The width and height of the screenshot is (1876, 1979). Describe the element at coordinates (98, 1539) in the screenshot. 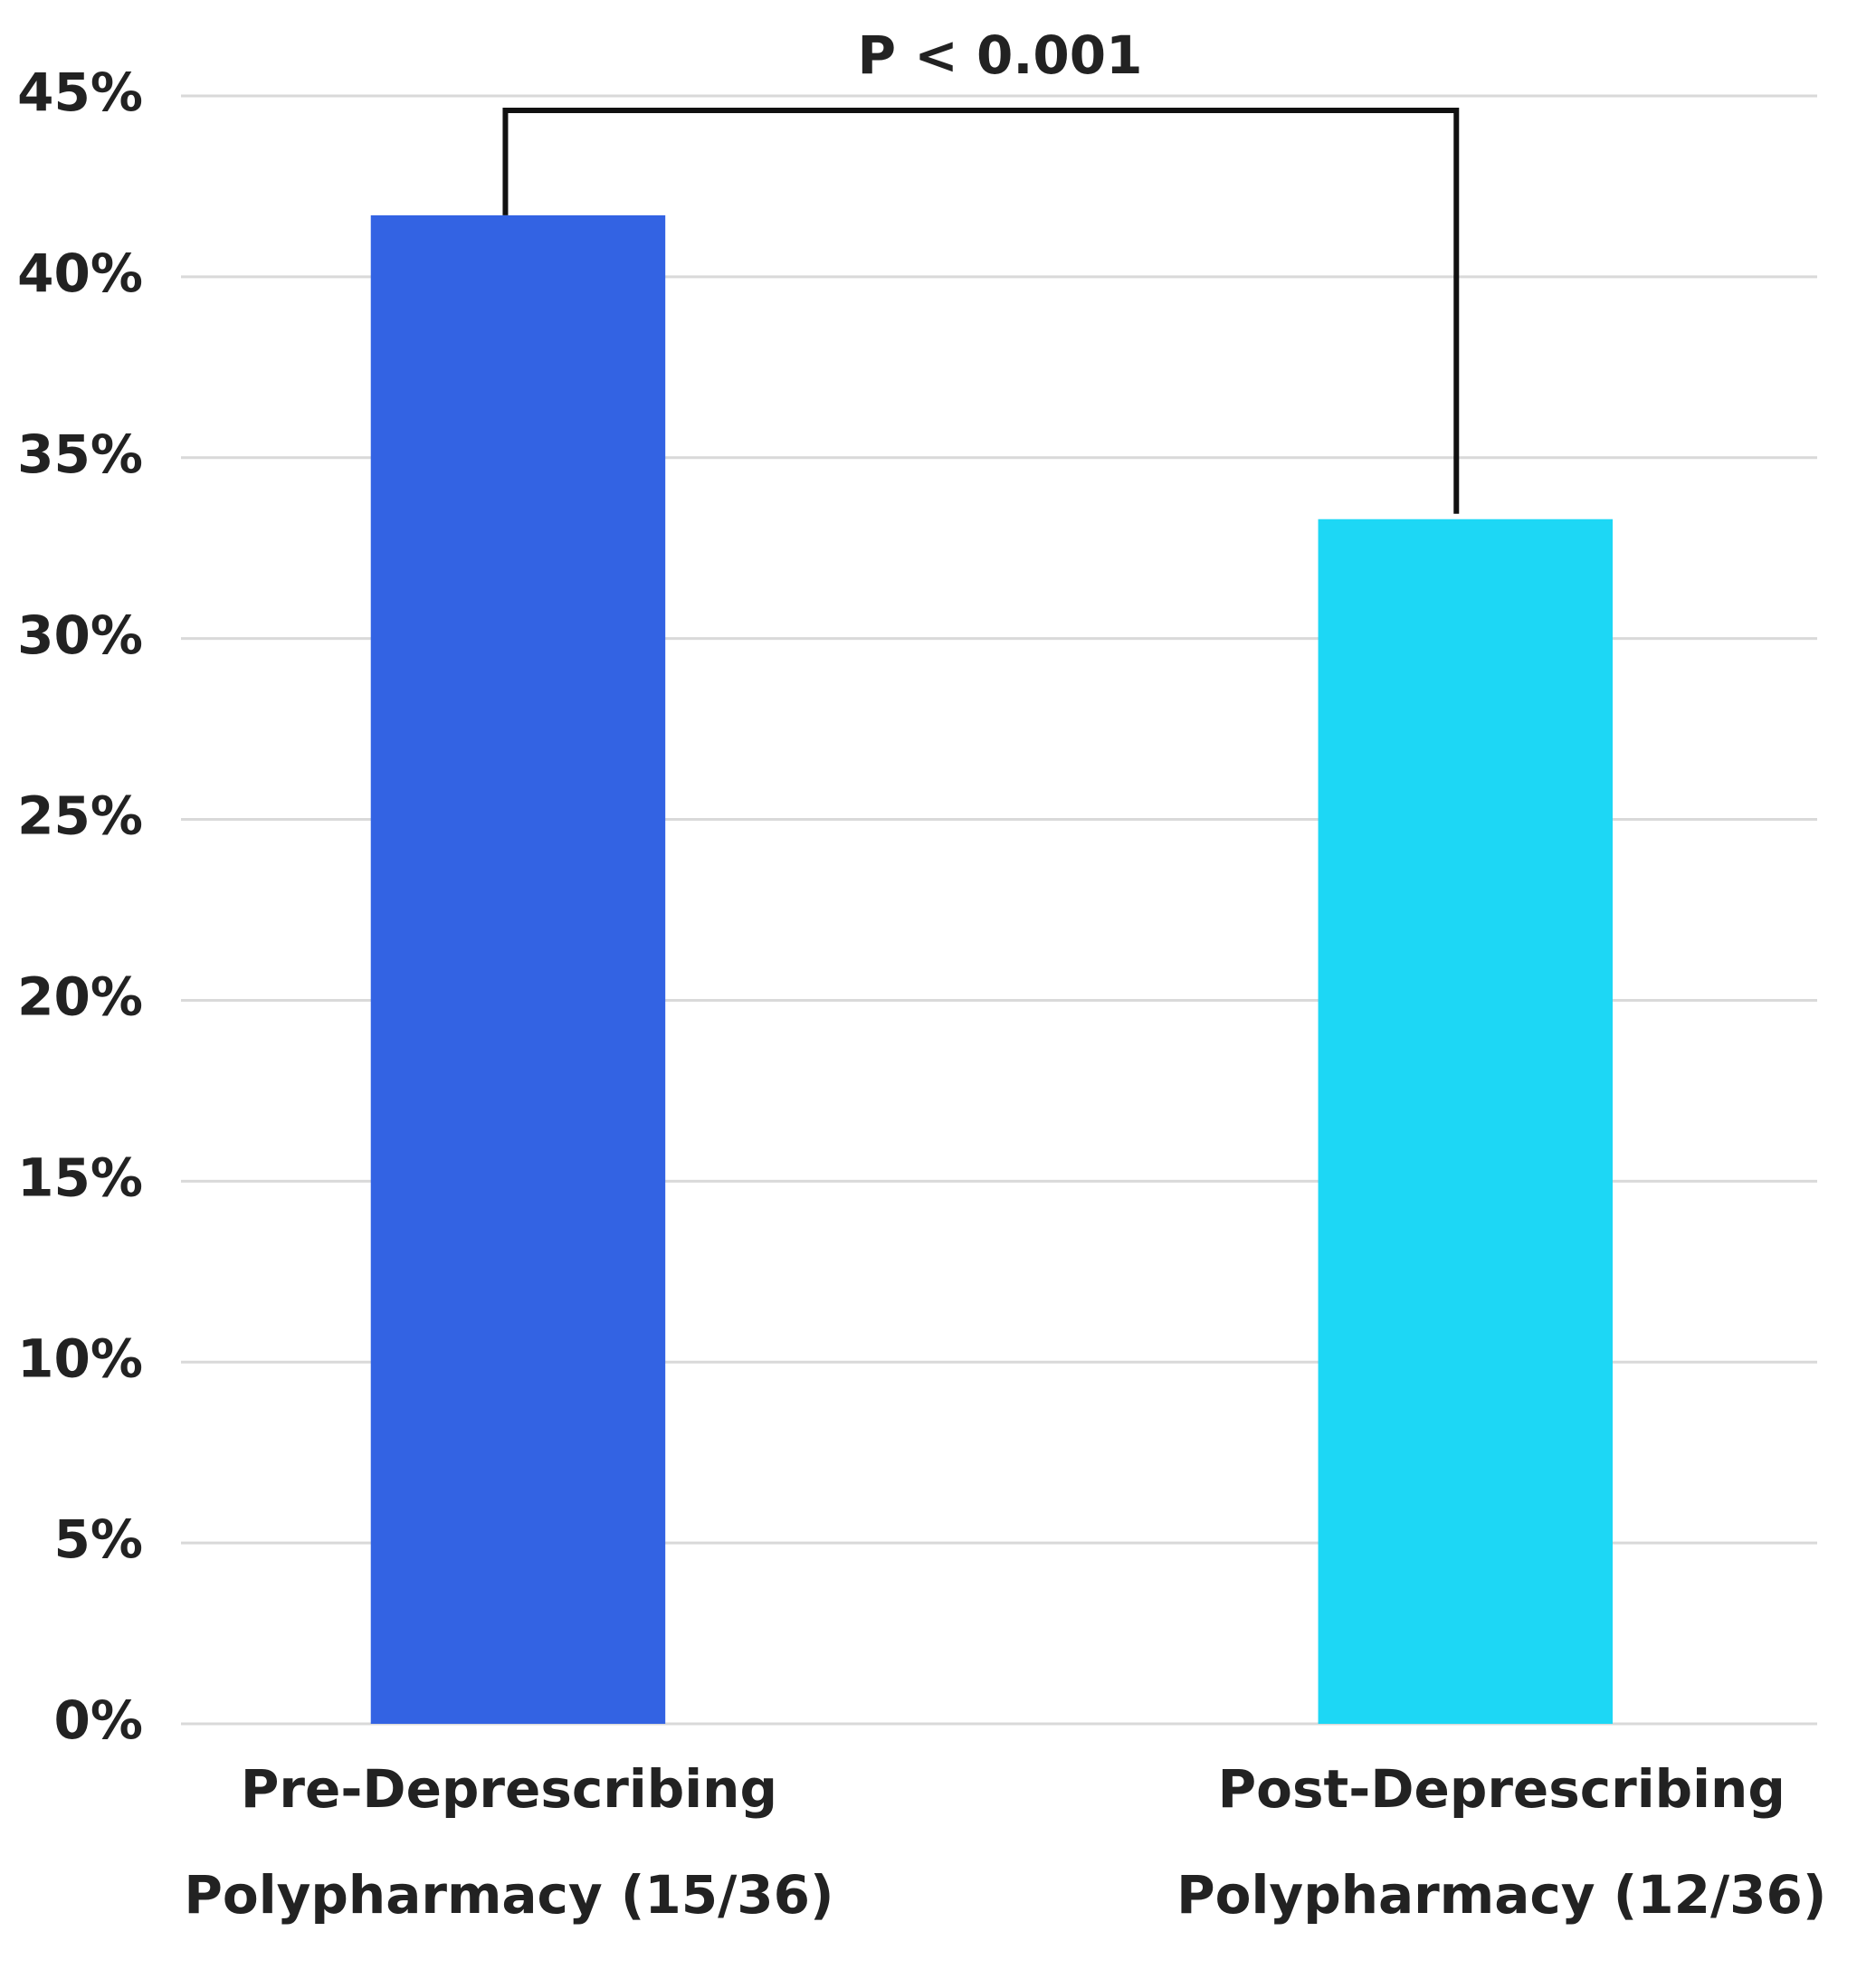

I see `y-tick-label: 5%` at that location.